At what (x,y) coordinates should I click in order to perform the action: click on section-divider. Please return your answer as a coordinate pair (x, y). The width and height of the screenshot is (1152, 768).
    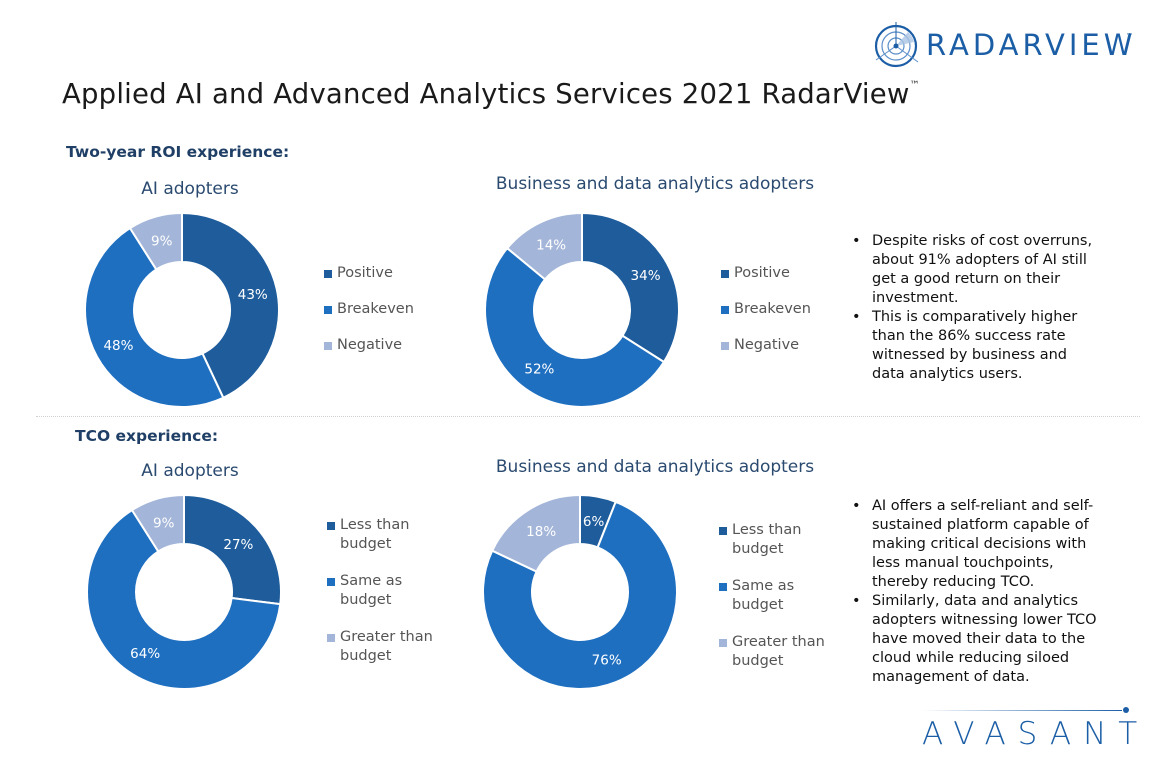
    Looking at the image, I should click on (588, 416).